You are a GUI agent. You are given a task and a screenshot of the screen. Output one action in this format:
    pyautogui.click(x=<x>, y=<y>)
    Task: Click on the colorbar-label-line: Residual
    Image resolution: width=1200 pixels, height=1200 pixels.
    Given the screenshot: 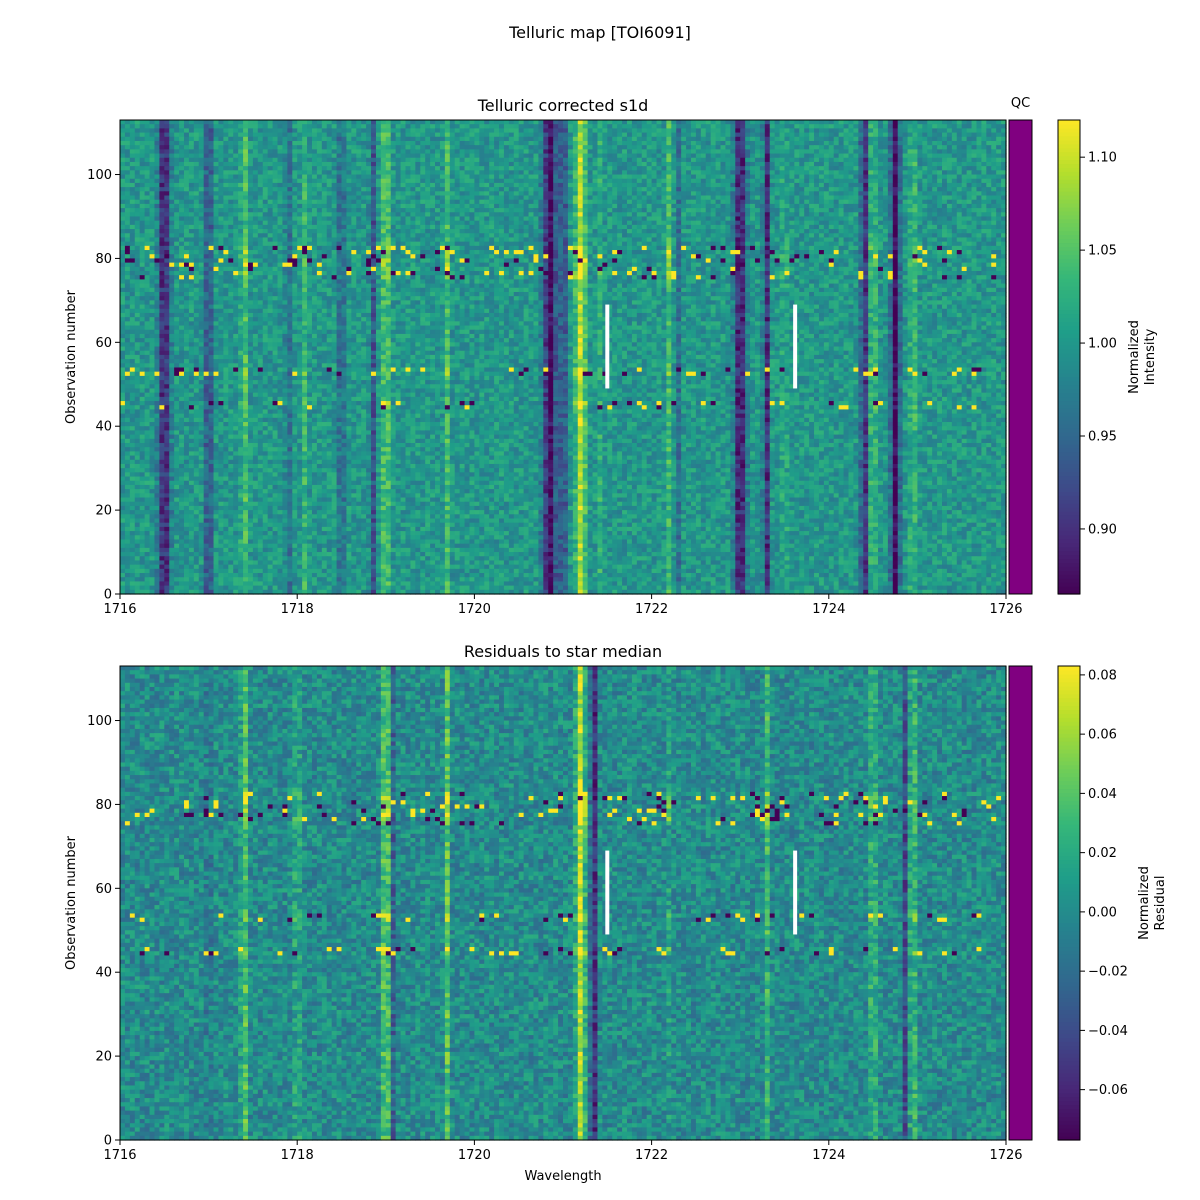 What is the action you would take?
    pyautogui.click(x=1160, y=903)
    